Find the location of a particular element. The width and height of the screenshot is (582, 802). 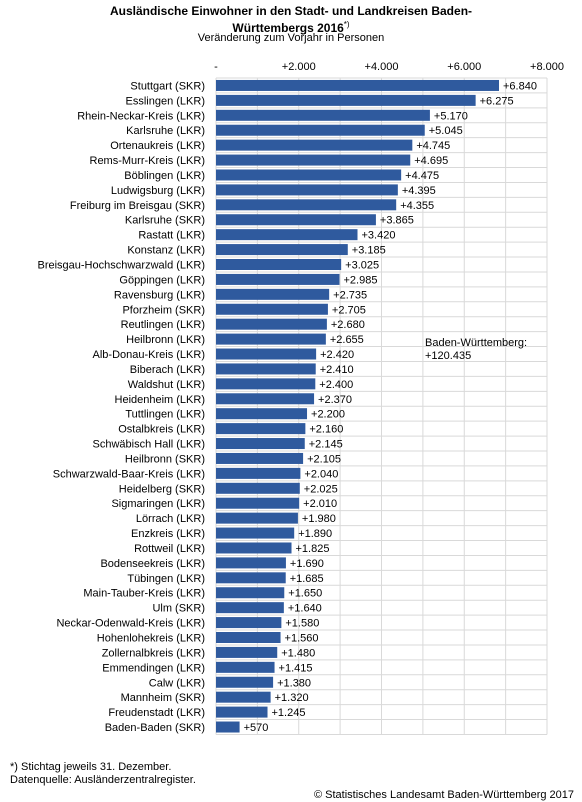

value-label: +1.890 is located at coordinates (315, 534).